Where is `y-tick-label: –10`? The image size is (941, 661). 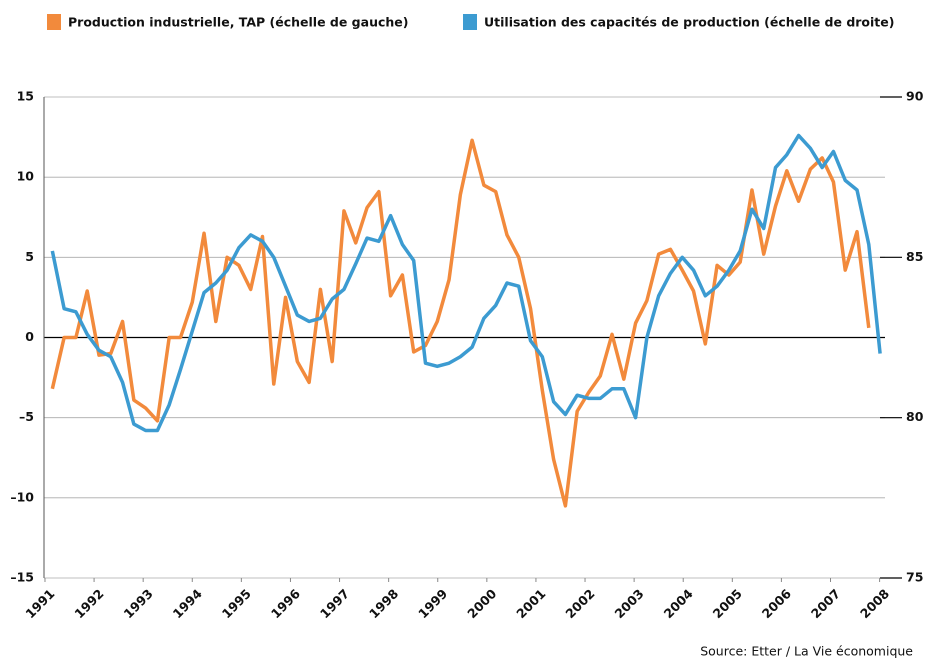
y-tick-label: –10 is located at coordinates (22, 496).